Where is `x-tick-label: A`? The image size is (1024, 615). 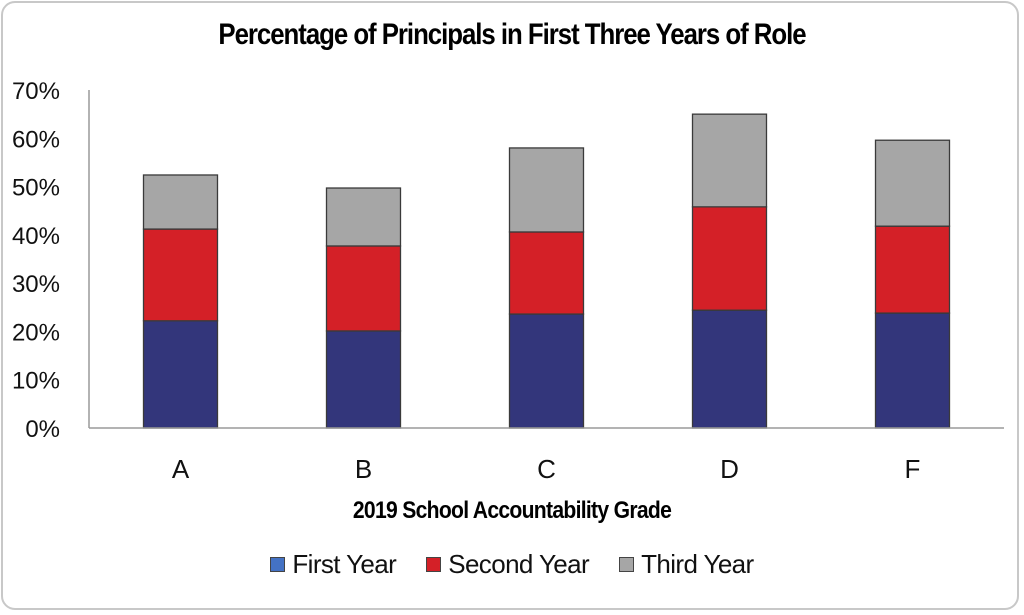
x-tick-label: A is located at coordinates (181, 469).